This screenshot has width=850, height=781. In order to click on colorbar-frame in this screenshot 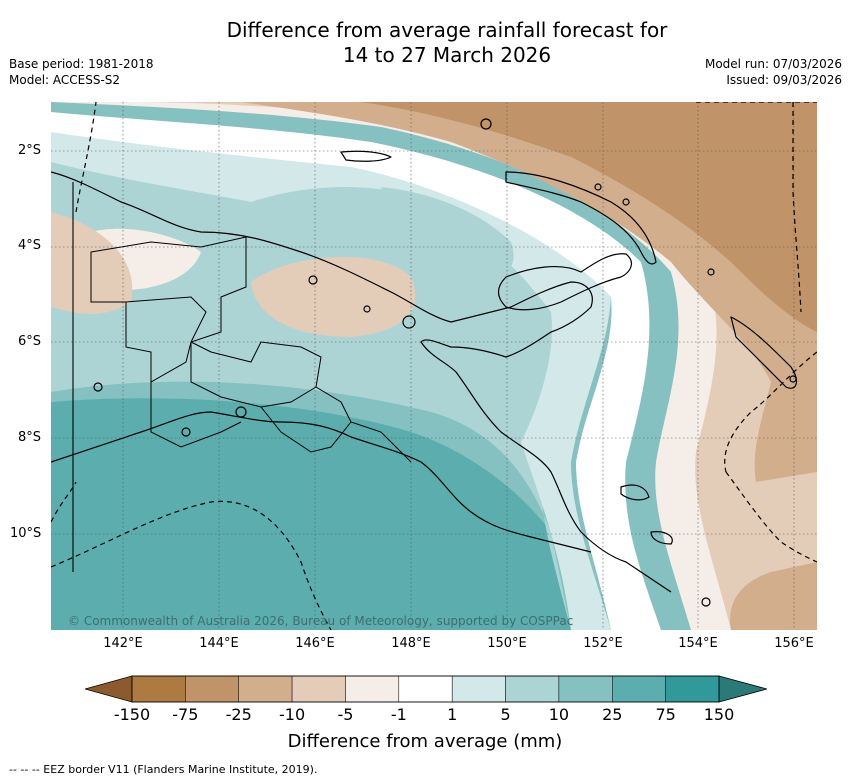, I will do `click(425, 689)`.